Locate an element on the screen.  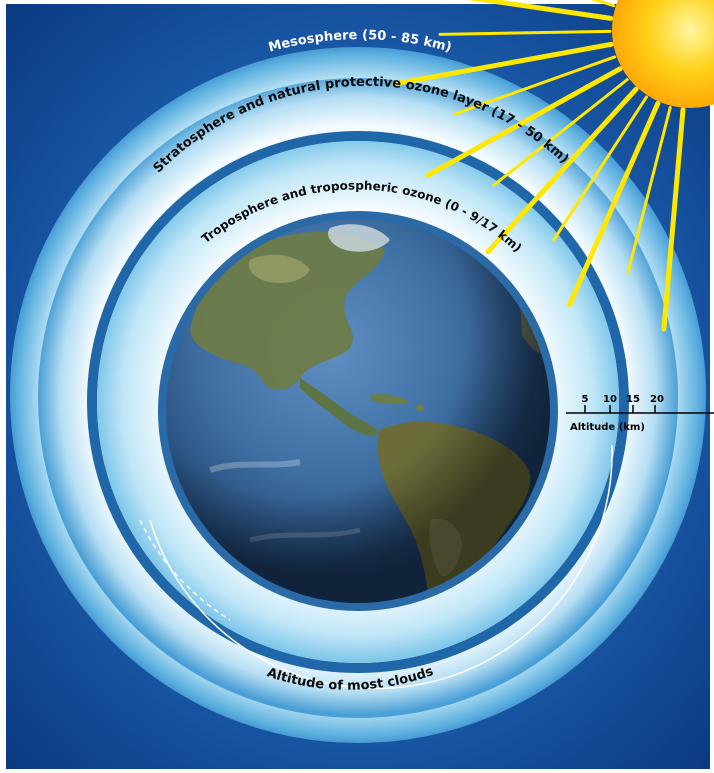
scale-tick-label-10: 10 is located at coordinates (610, 399).